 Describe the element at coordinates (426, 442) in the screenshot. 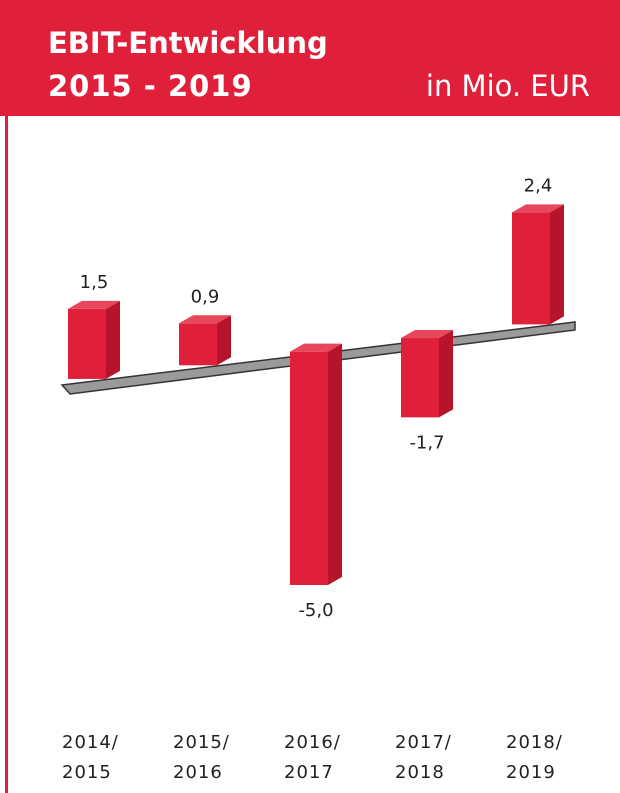

I see `value-label: -1,7` at that location.